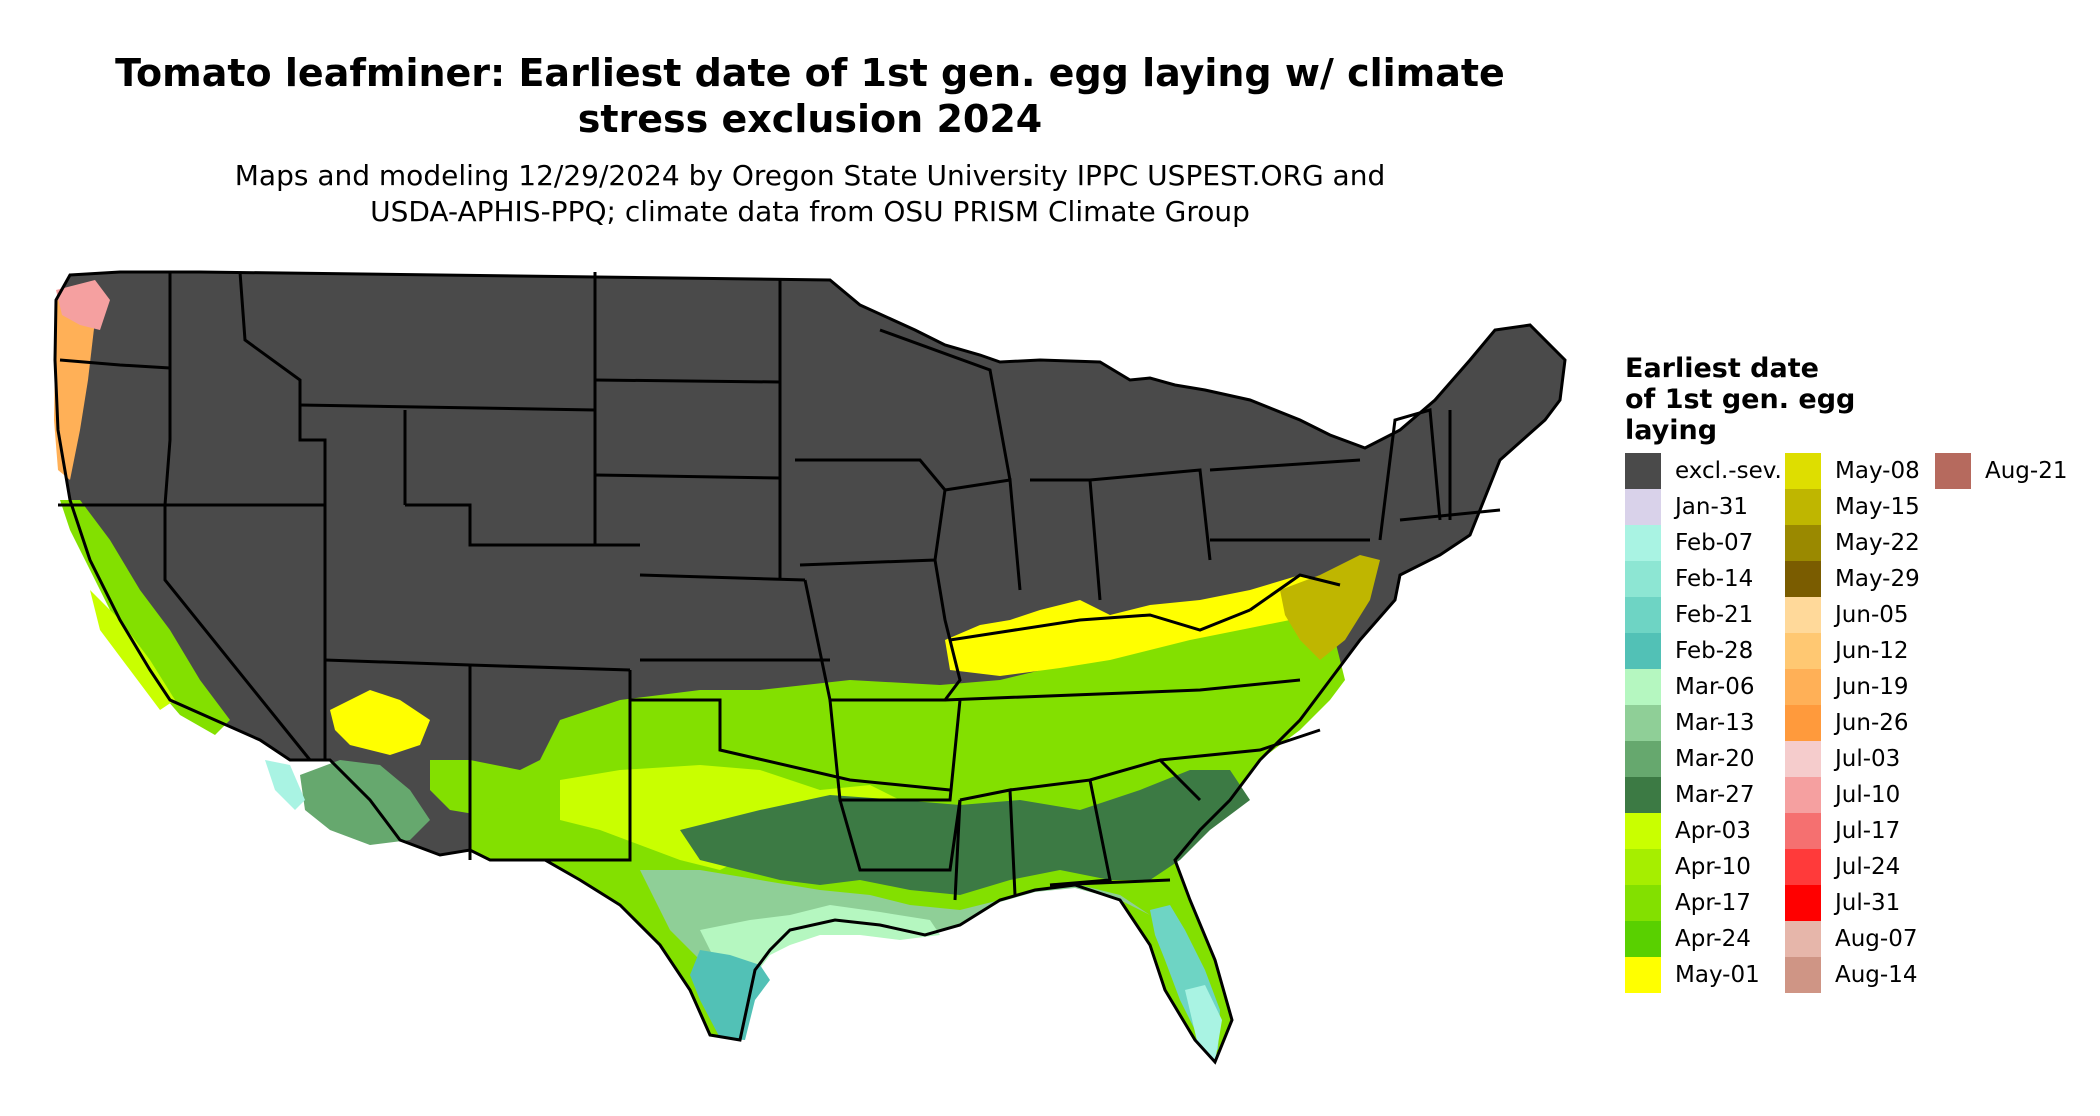 This screenshot has height=1116, width=2100. I want to click on southwest-green, so click(485, 787).